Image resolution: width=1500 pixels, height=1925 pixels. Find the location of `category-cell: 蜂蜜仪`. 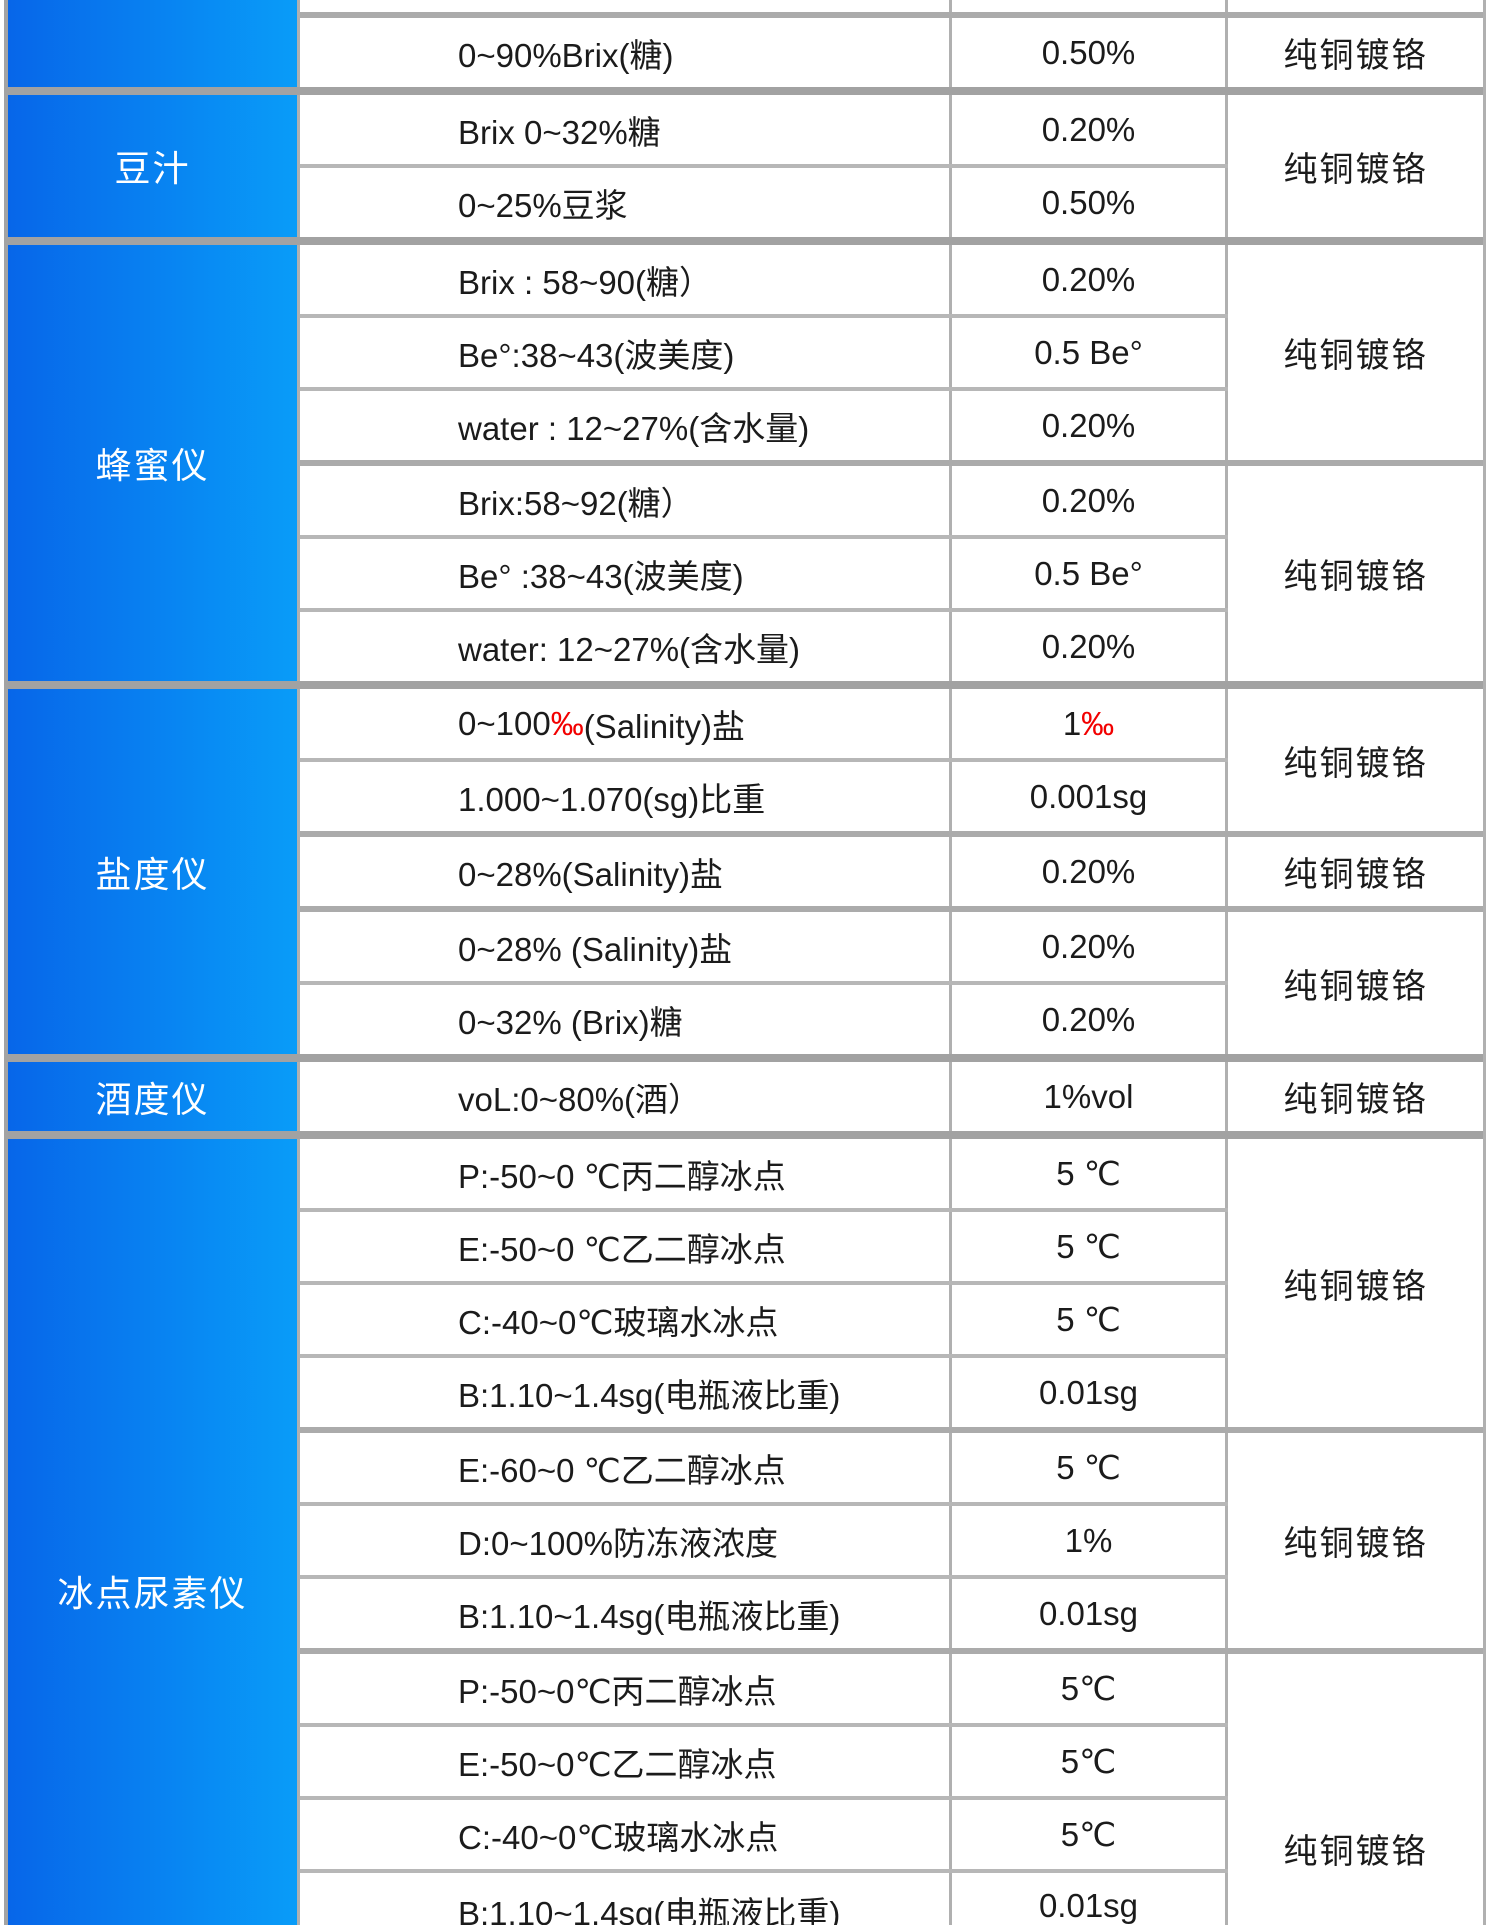

category-cell: 蜂蜜仪 is located at coordinates (154, 463).